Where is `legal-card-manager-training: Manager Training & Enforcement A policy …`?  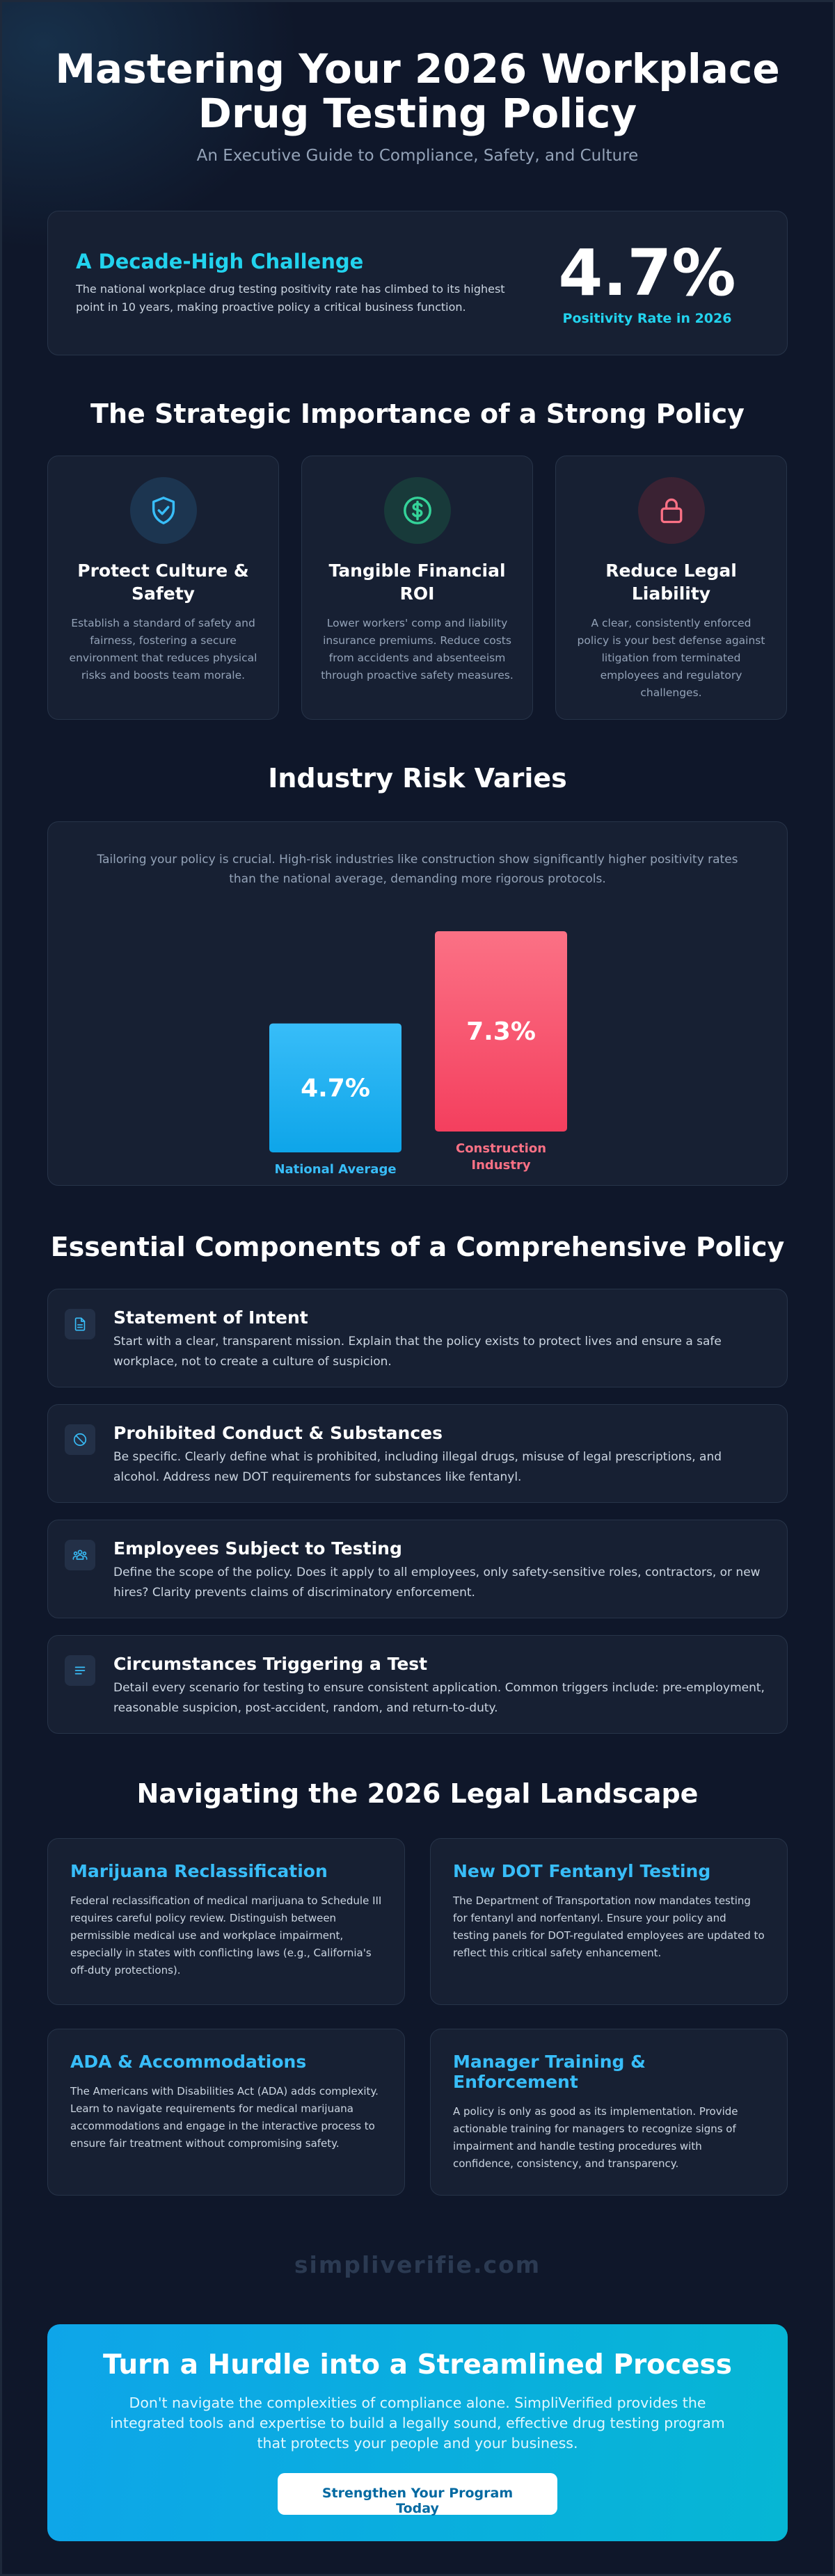 legal-card-manager-training: Manager Training & Enforcement A policy … is located at coordinates (609, 2112).